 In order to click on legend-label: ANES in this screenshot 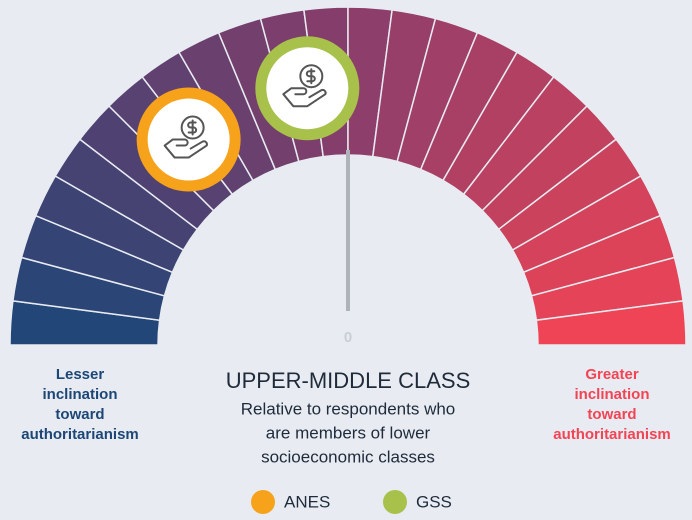, I will do `click(307, 501)`.